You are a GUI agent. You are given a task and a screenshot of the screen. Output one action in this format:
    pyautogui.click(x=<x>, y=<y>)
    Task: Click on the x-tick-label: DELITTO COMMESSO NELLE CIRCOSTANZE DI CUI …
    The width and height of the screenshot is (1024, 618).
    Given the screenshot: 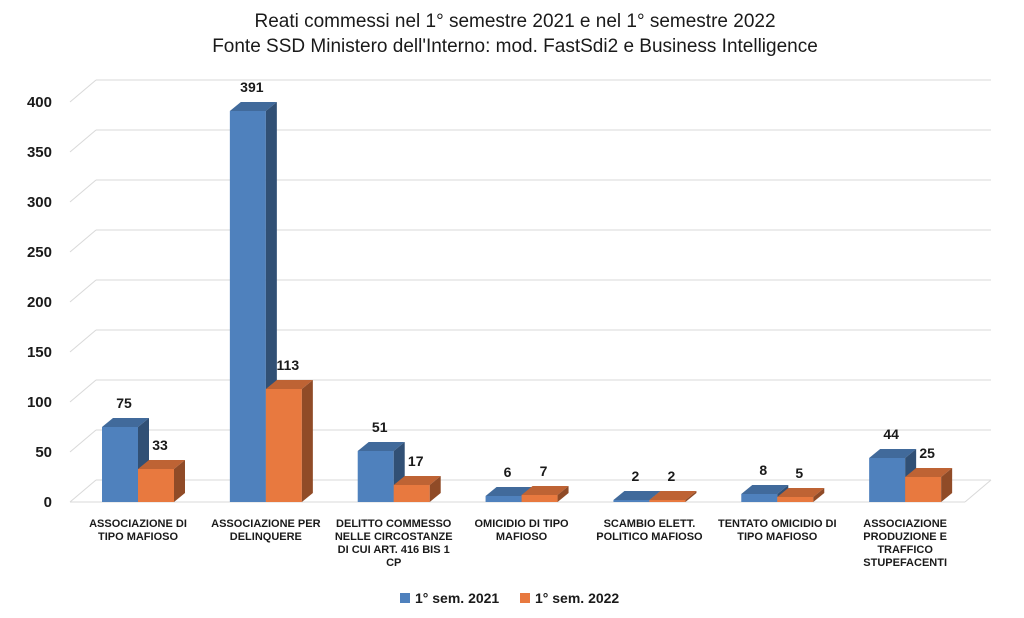 What is the action you would take?
    pyautogui.click(x=394, y=543)
    